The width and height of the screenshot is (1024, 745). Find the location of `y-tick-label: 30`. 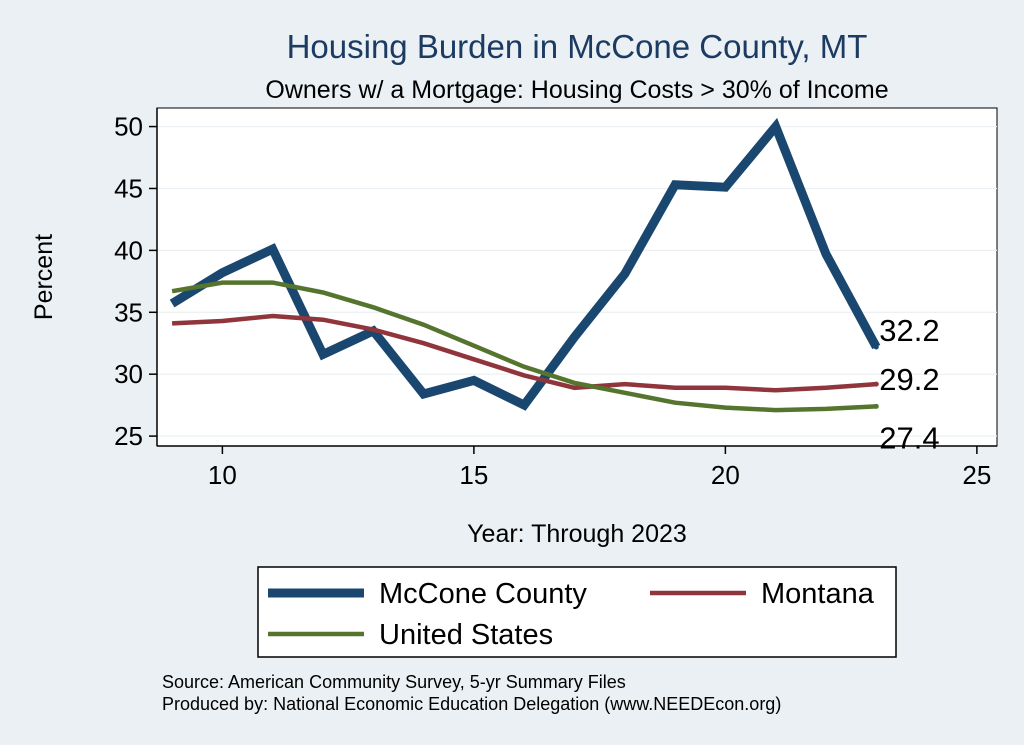

y-tick-label: 30 is located at coordinates (128, 374).